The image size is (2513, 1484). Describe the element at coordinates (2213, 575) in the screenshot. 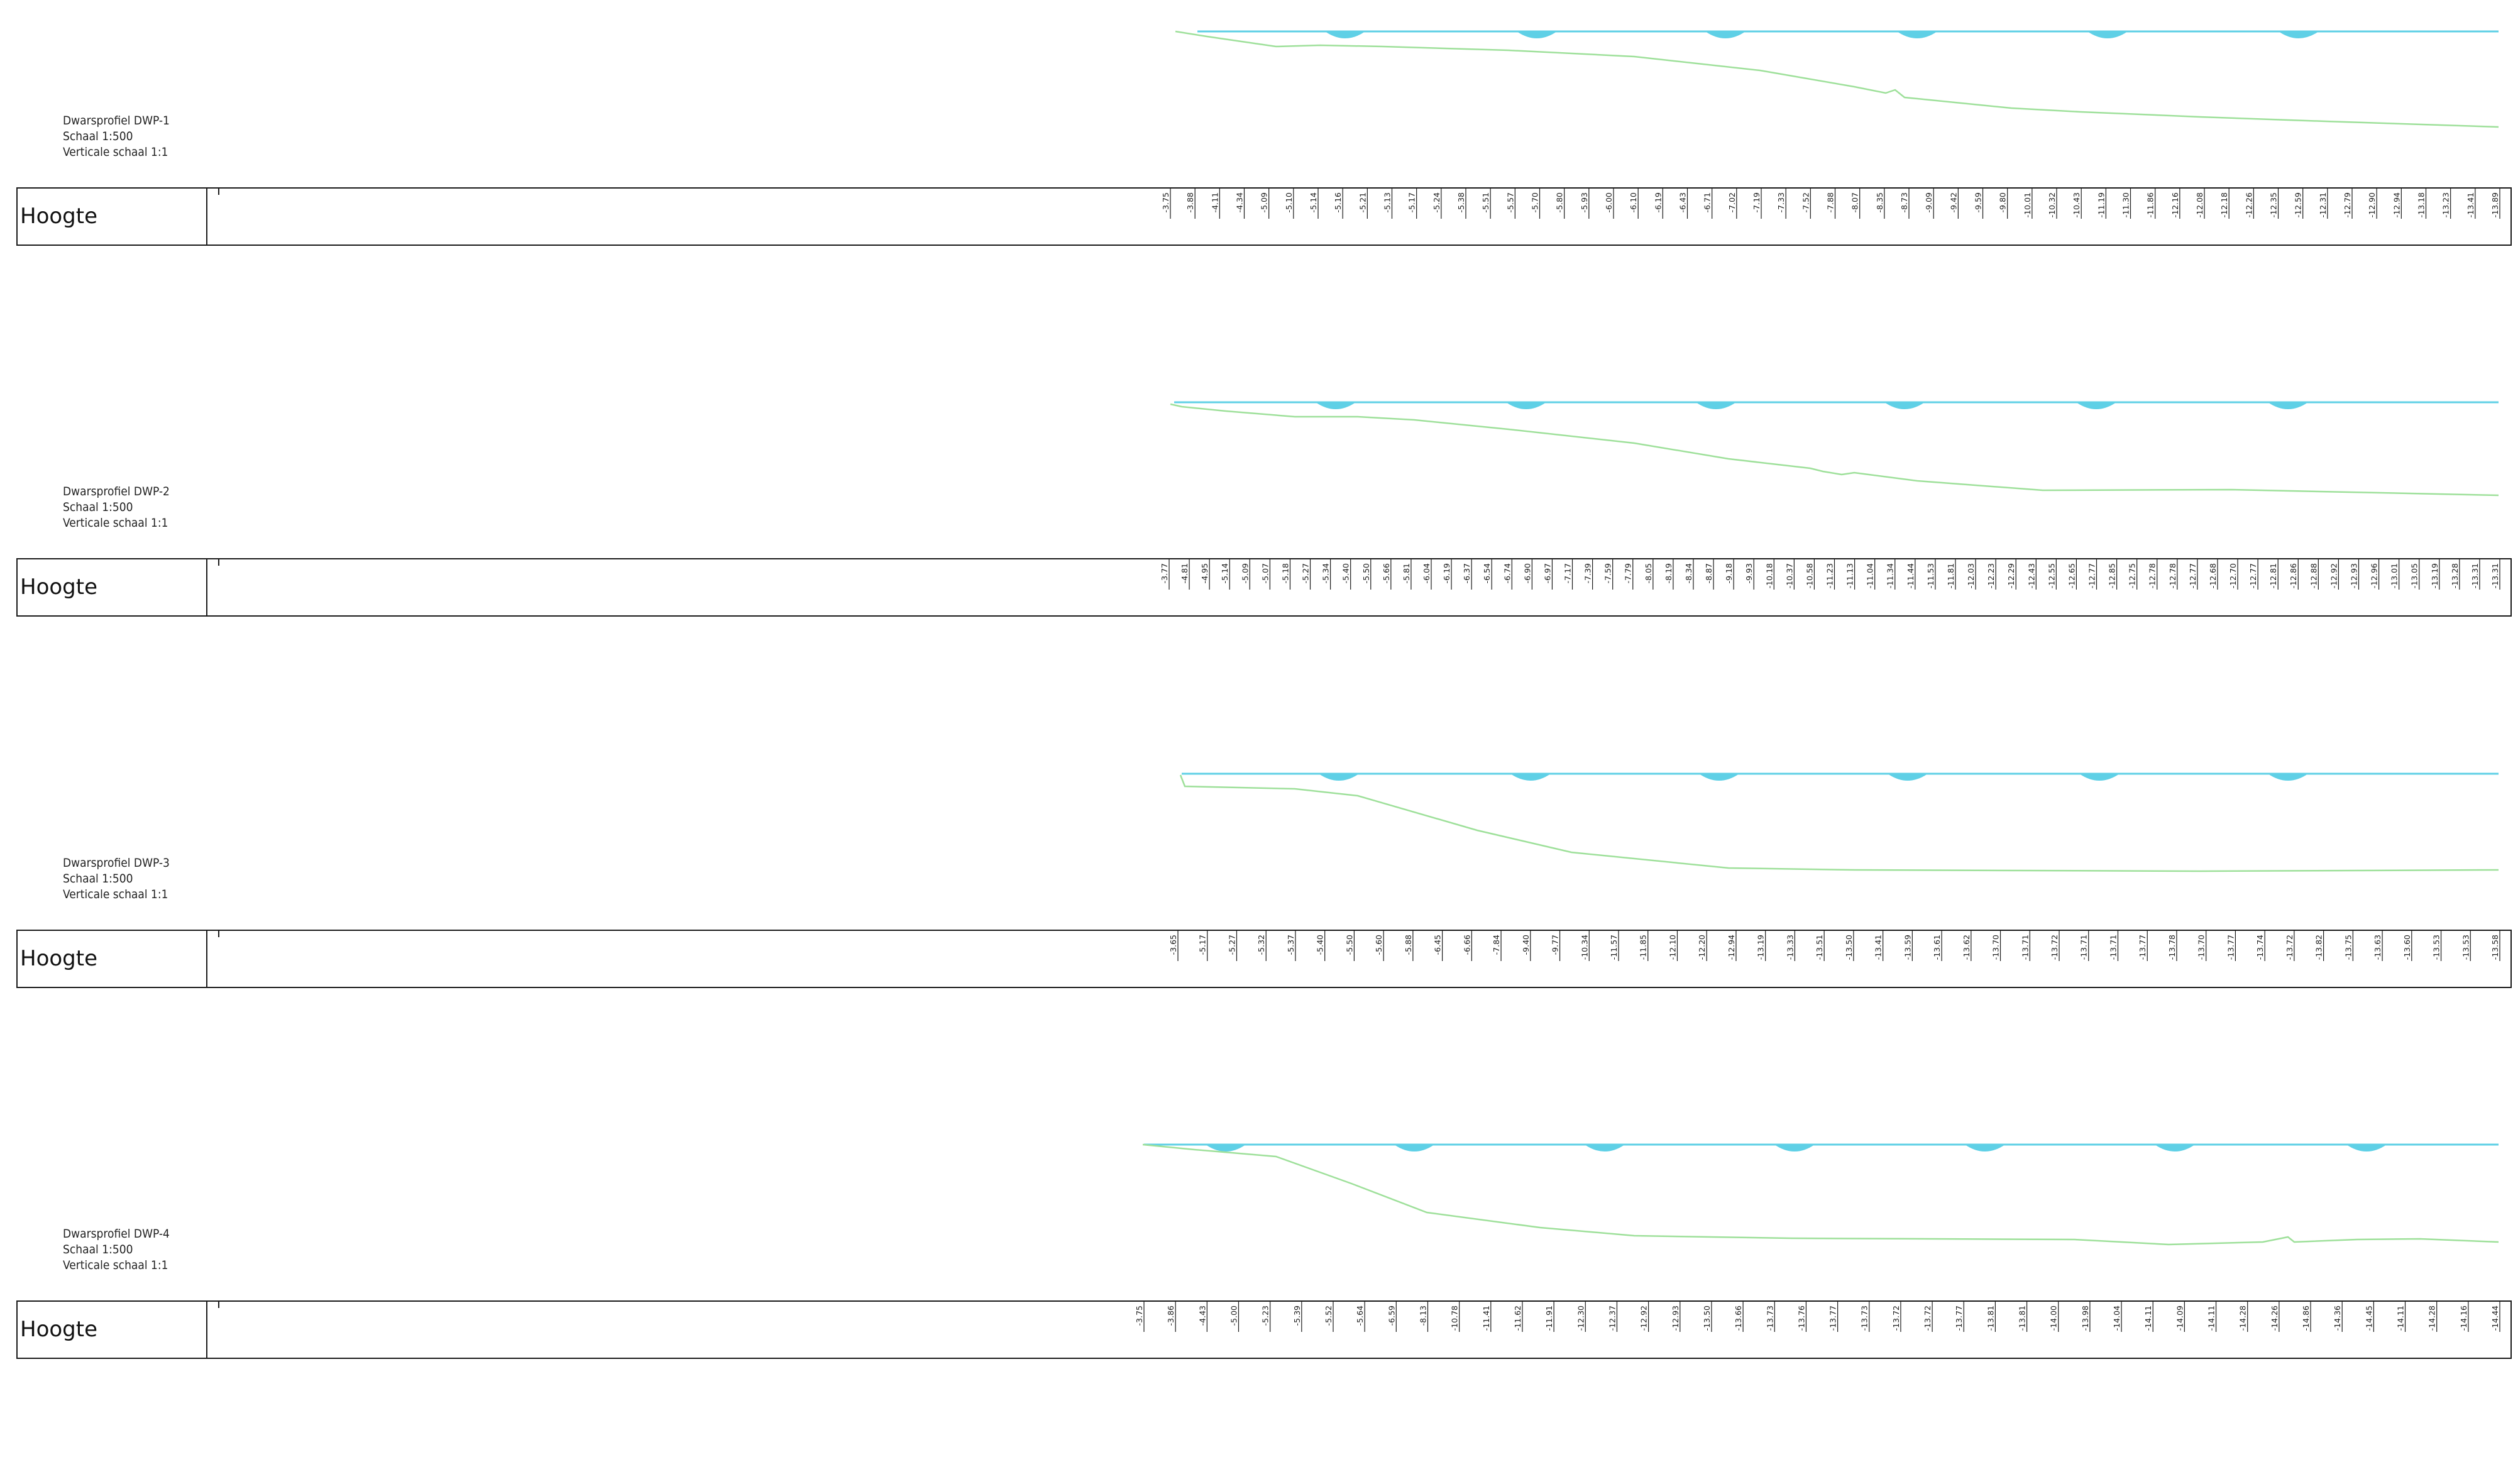

I see `height-value-label: -12.68` at that location.